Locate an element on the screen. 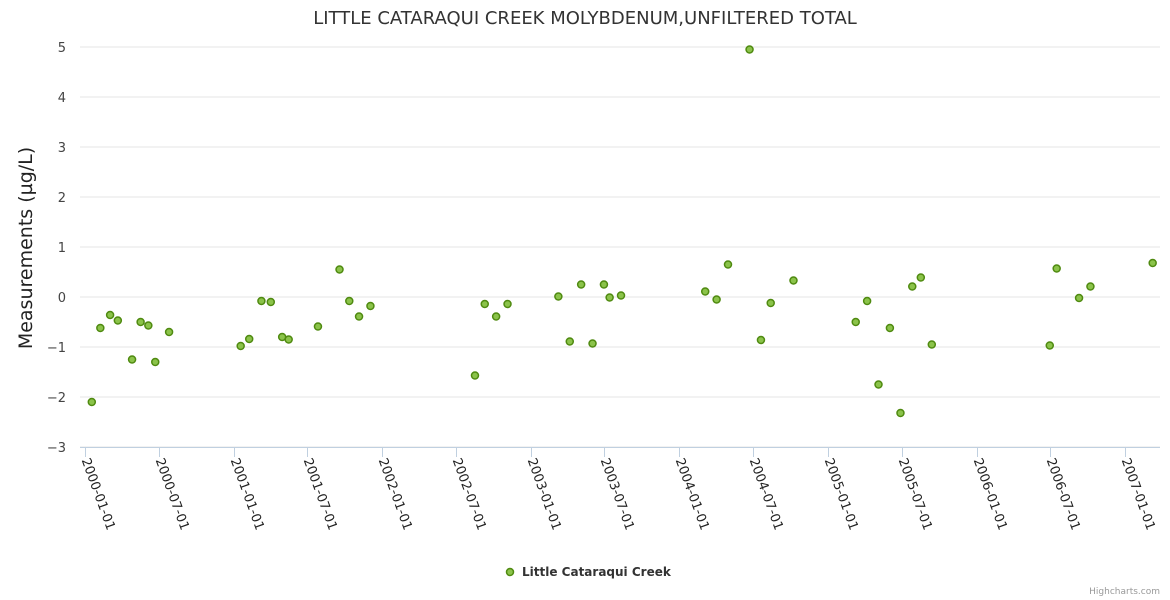  credits-link: Highcharts.com is located at coordinates (1124, 592).